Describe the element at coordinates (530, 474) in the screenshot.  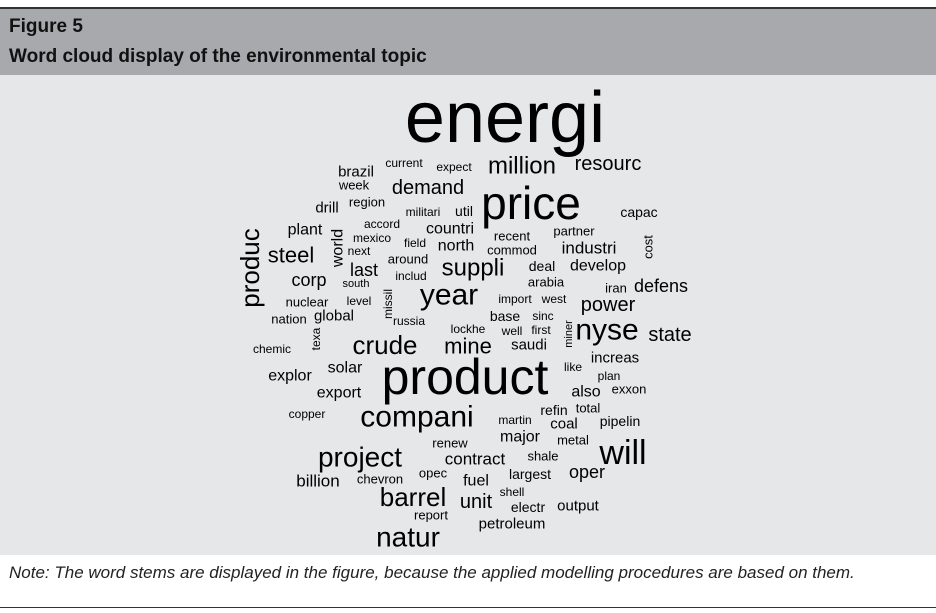
I see `cloud-word: largest` at that location.